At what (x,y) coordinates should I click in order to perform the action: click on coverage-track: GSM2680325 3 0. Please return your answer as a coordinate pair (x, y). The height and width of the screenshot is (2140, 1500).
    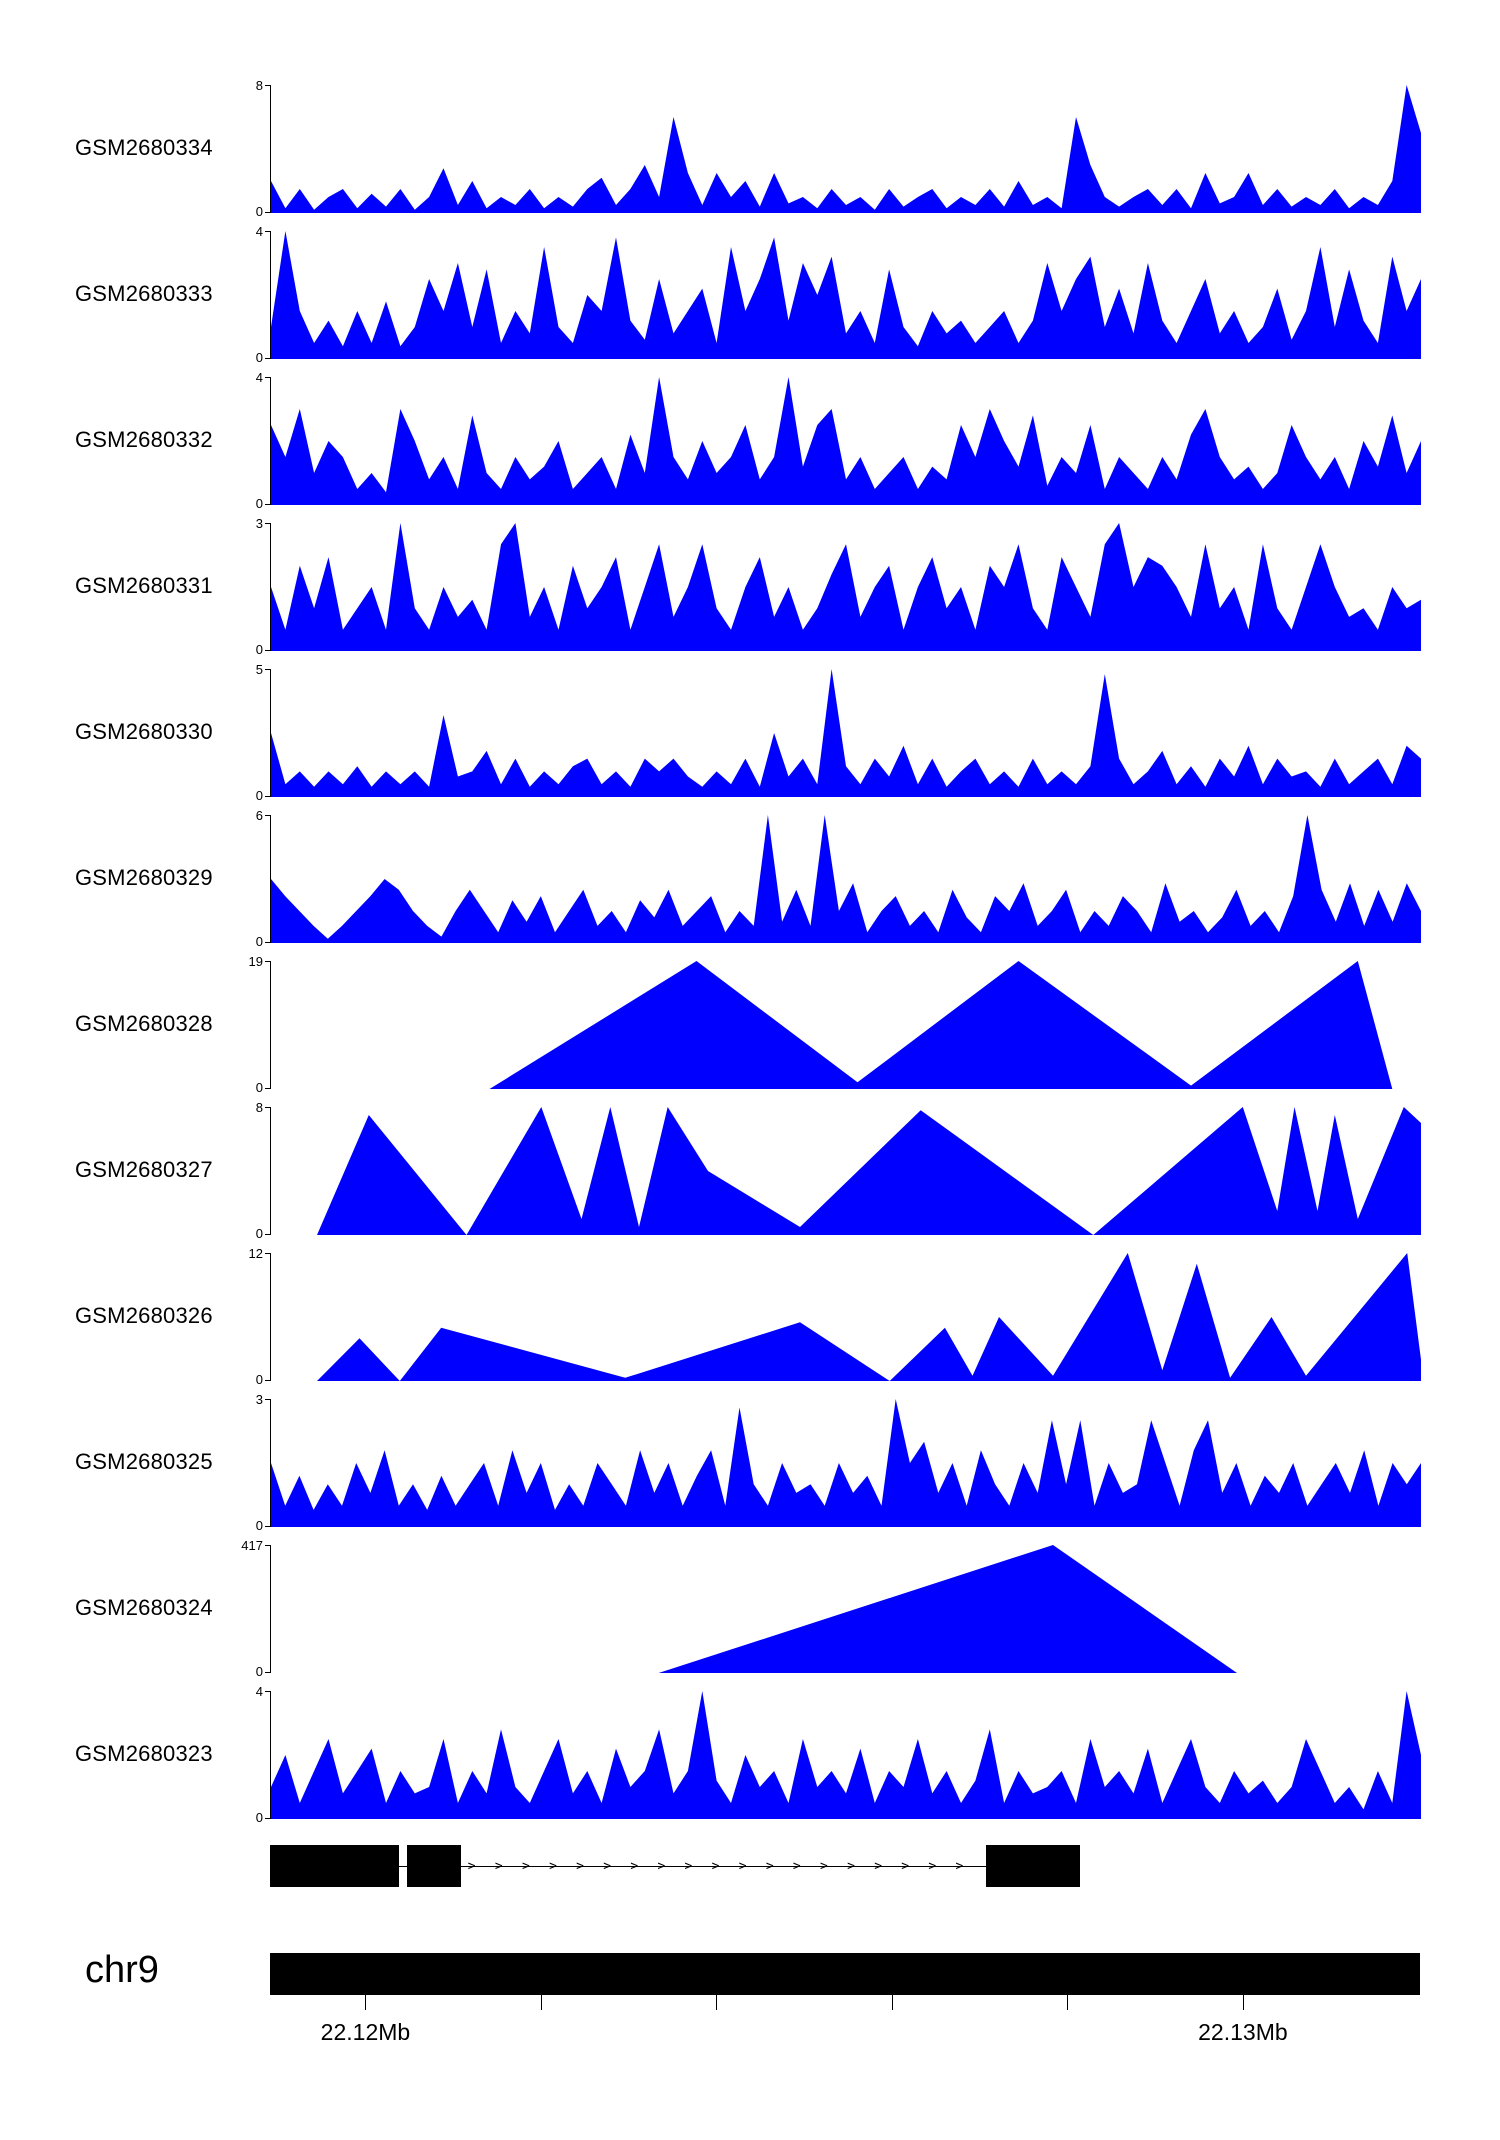
    Looking at the image, I should click on (750, 1468).